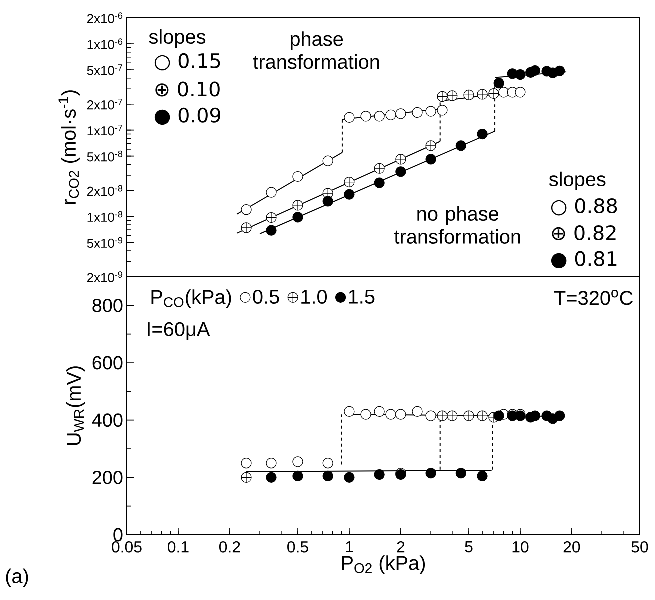 The width and height of the screenshot is (655, 600). Describe the element at coordinates (107, 477) in the screenshot. I see `y-tick-label: 200` at that location.